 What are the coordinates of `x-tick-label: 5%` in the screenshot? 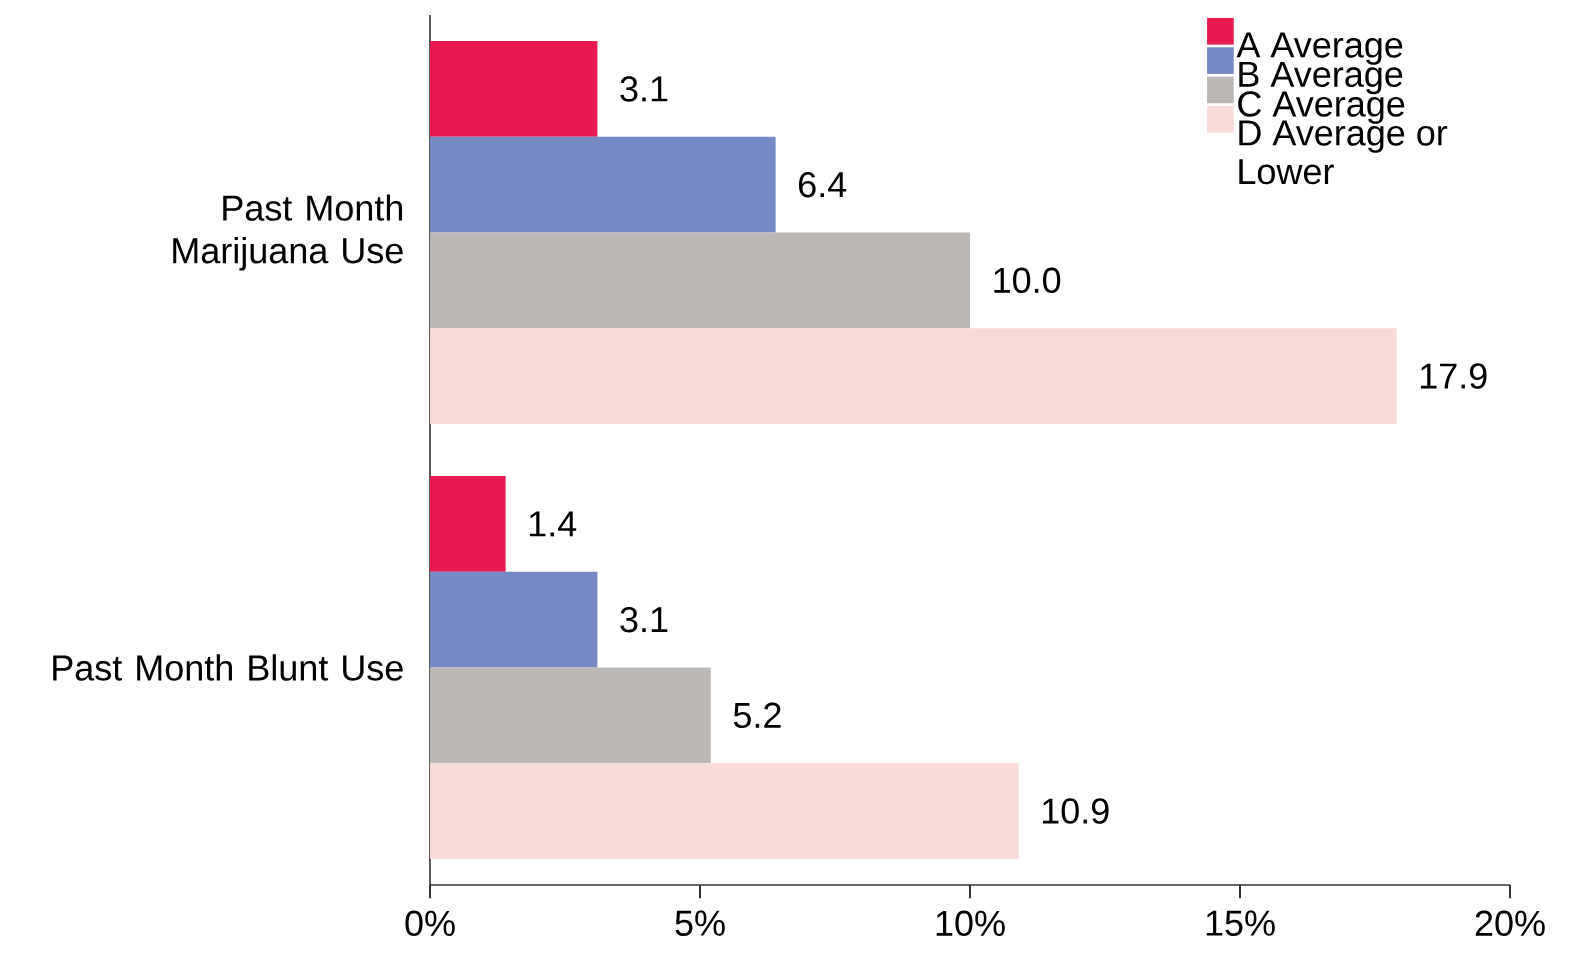 It's located at (700, 923).